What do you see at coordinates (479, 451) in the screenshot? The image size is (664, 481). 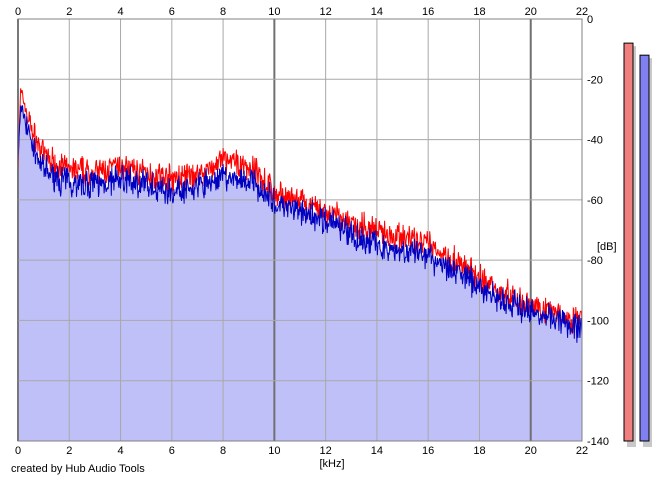 I see `x-tick-label-bottom: 18` at bounding box center [479, 451].